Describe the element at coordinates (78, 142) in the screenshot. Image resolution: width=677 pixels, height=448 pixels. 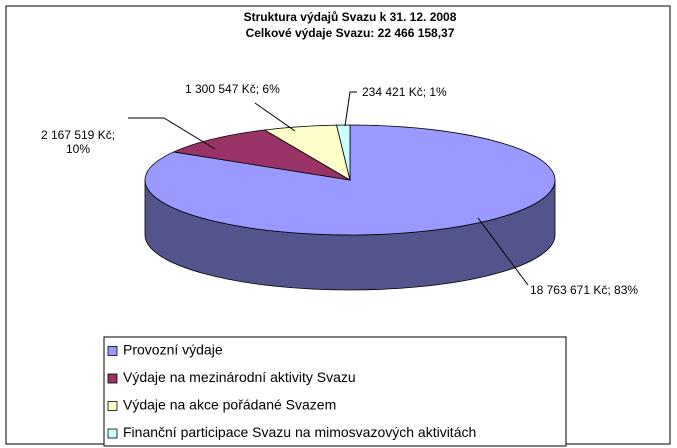
I see `data-label: 2 167 519 Kč; 10%` at that location.